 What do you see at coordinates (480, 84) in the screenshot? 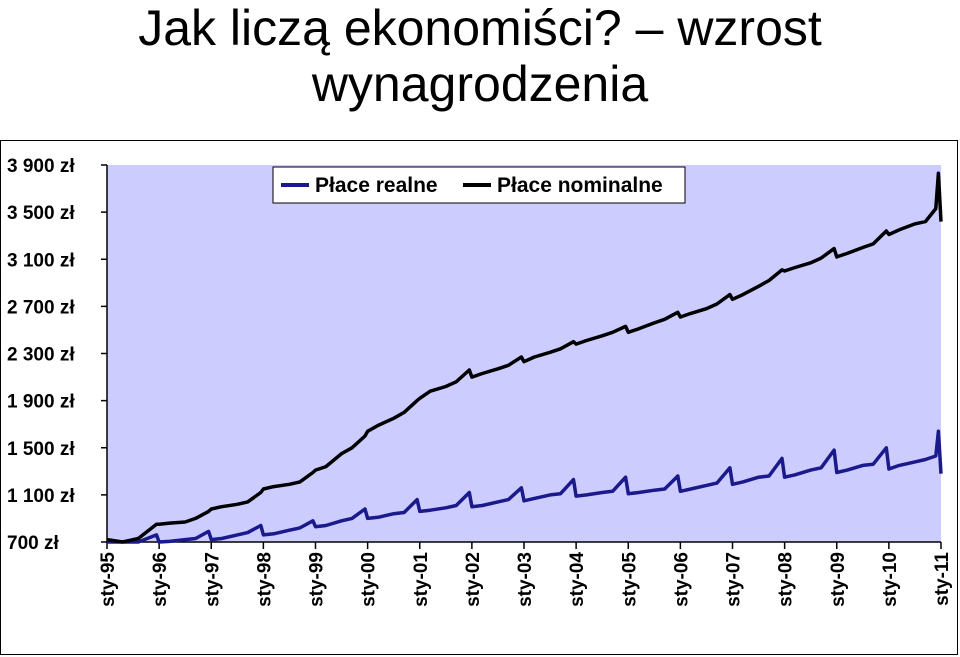
I see `slide-title-line-2: wynagrodzenia` at bounding box center [480, 84].